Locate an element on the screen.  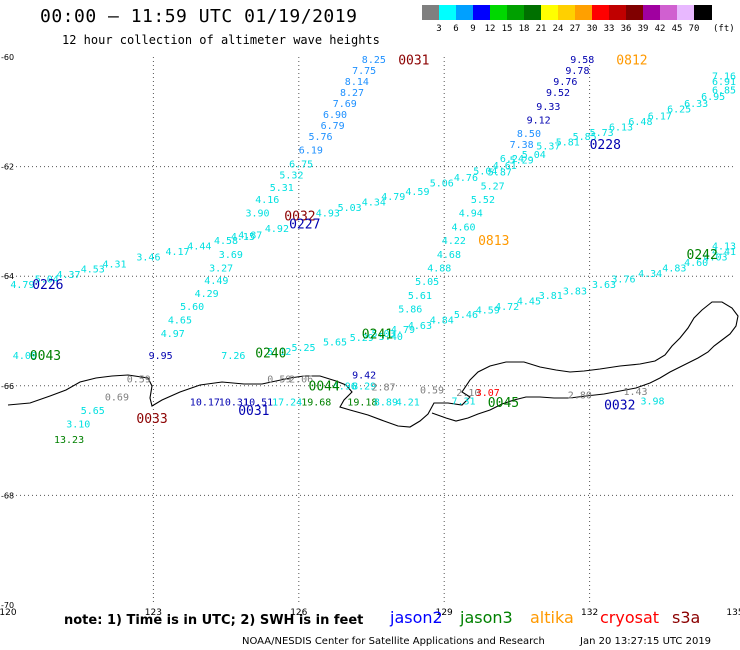
legend-label: 39 is located at coordinates (643, 29).